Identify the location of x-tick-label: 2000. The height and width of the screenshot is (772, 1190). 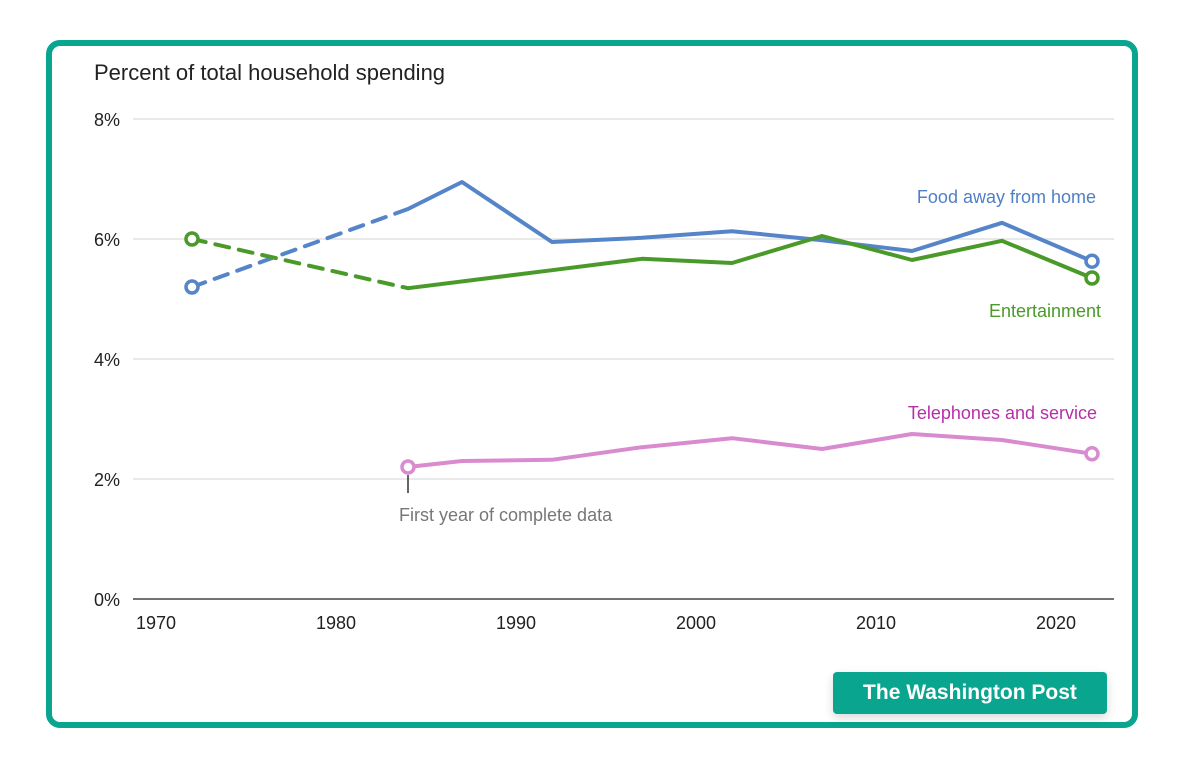
(696, 623).